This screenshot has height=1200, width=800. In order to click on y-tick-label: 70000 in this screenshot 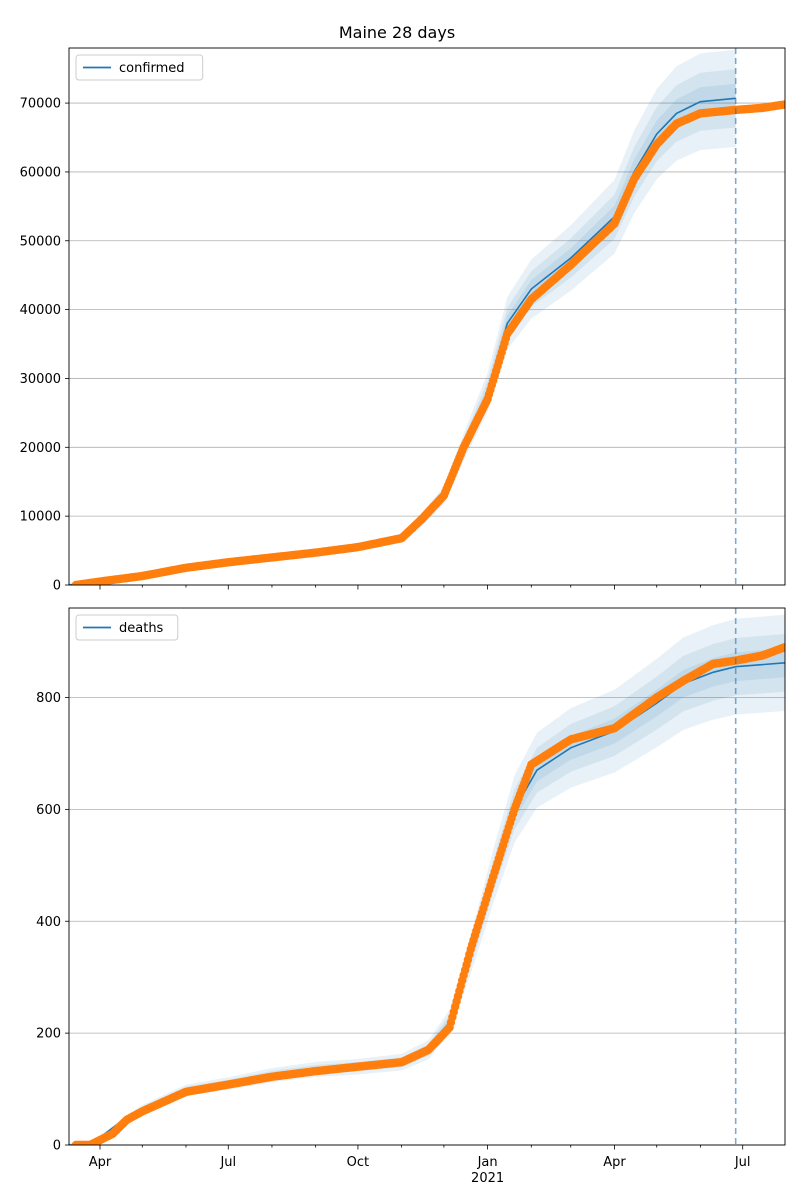, I will do `click(40, 104)`.